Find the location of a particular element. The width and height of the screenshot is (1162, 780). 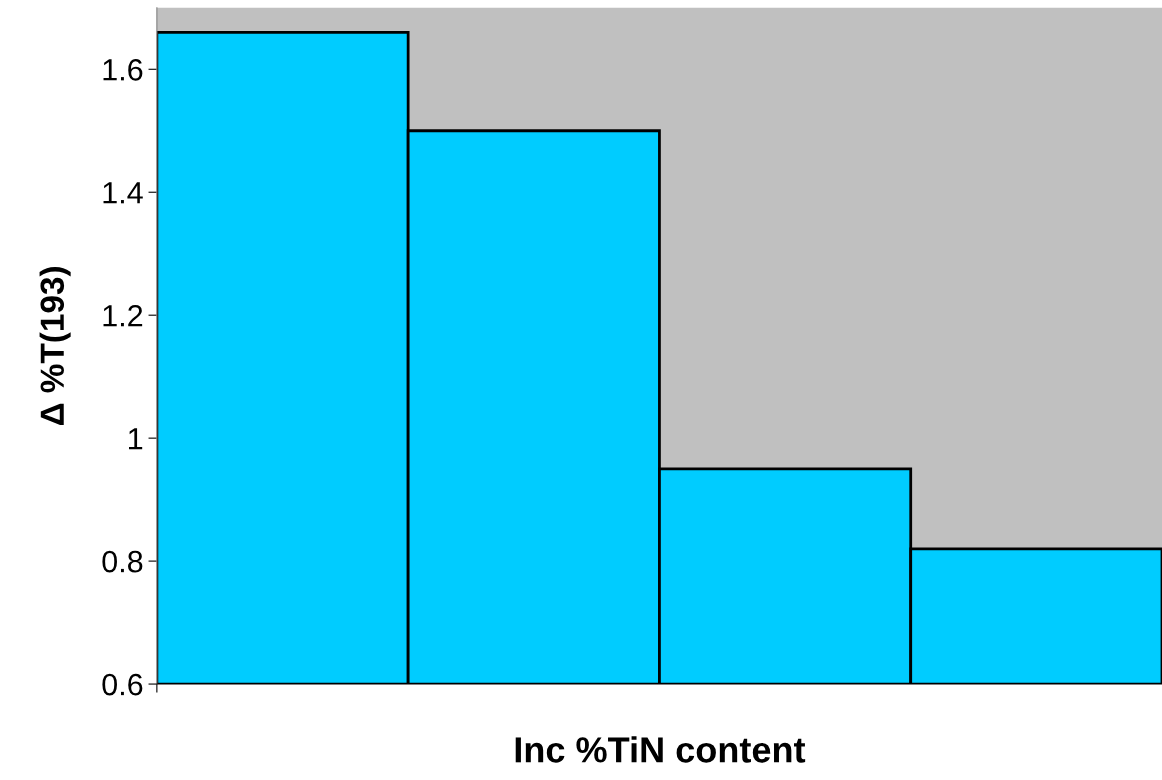

y-tick-label: 1.6 is located at coordinates (123, 70).